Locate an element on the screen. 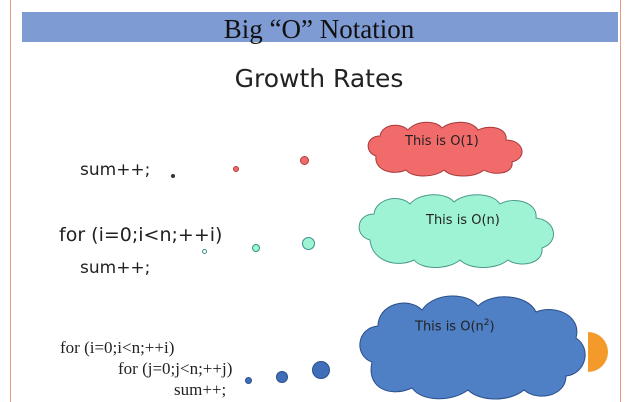  slide-title: Big “O” Notation is located at coordinates (319, 29).